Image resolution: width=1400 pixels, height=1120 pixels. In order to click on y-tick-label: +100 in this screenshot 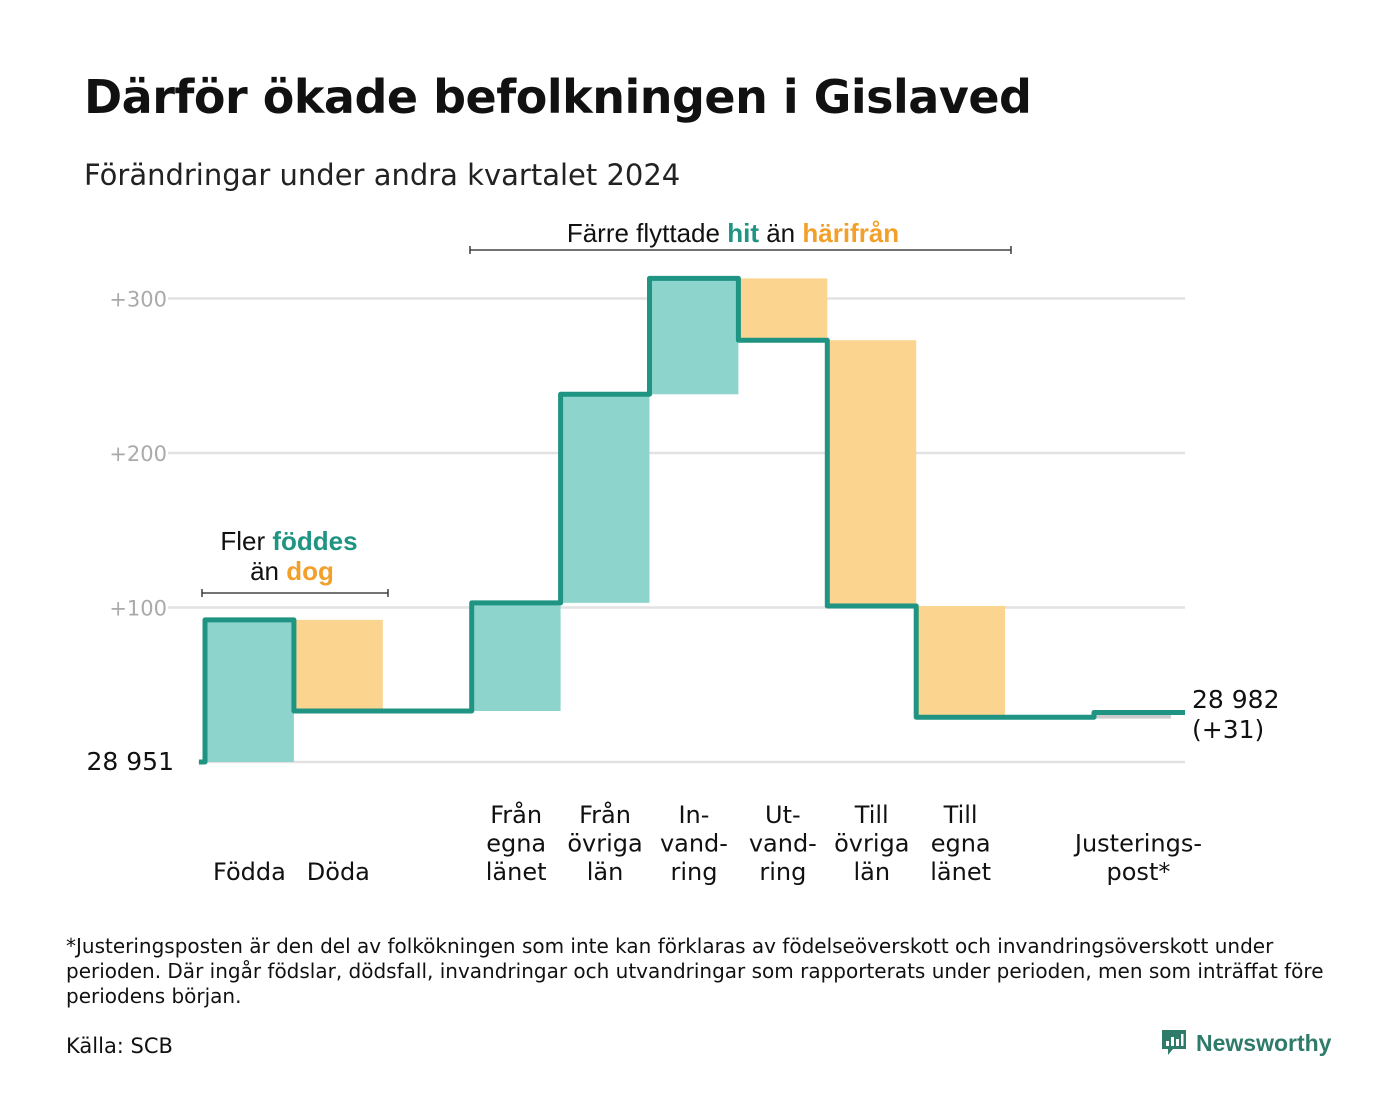, I will do `click(138, 609)`.